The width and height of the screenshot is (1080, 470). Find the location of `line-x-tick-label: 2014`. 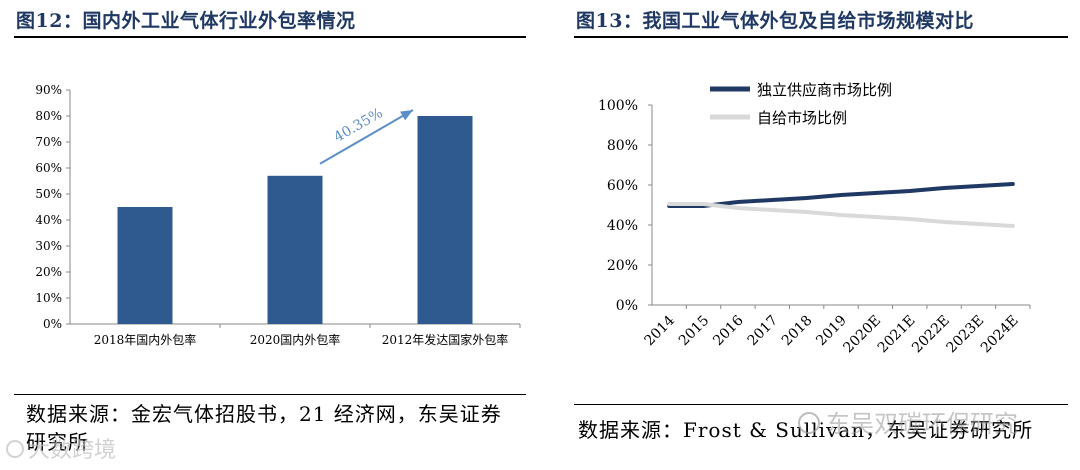

line-x-tick-label: 2014 is located at coordinates (659, 330).